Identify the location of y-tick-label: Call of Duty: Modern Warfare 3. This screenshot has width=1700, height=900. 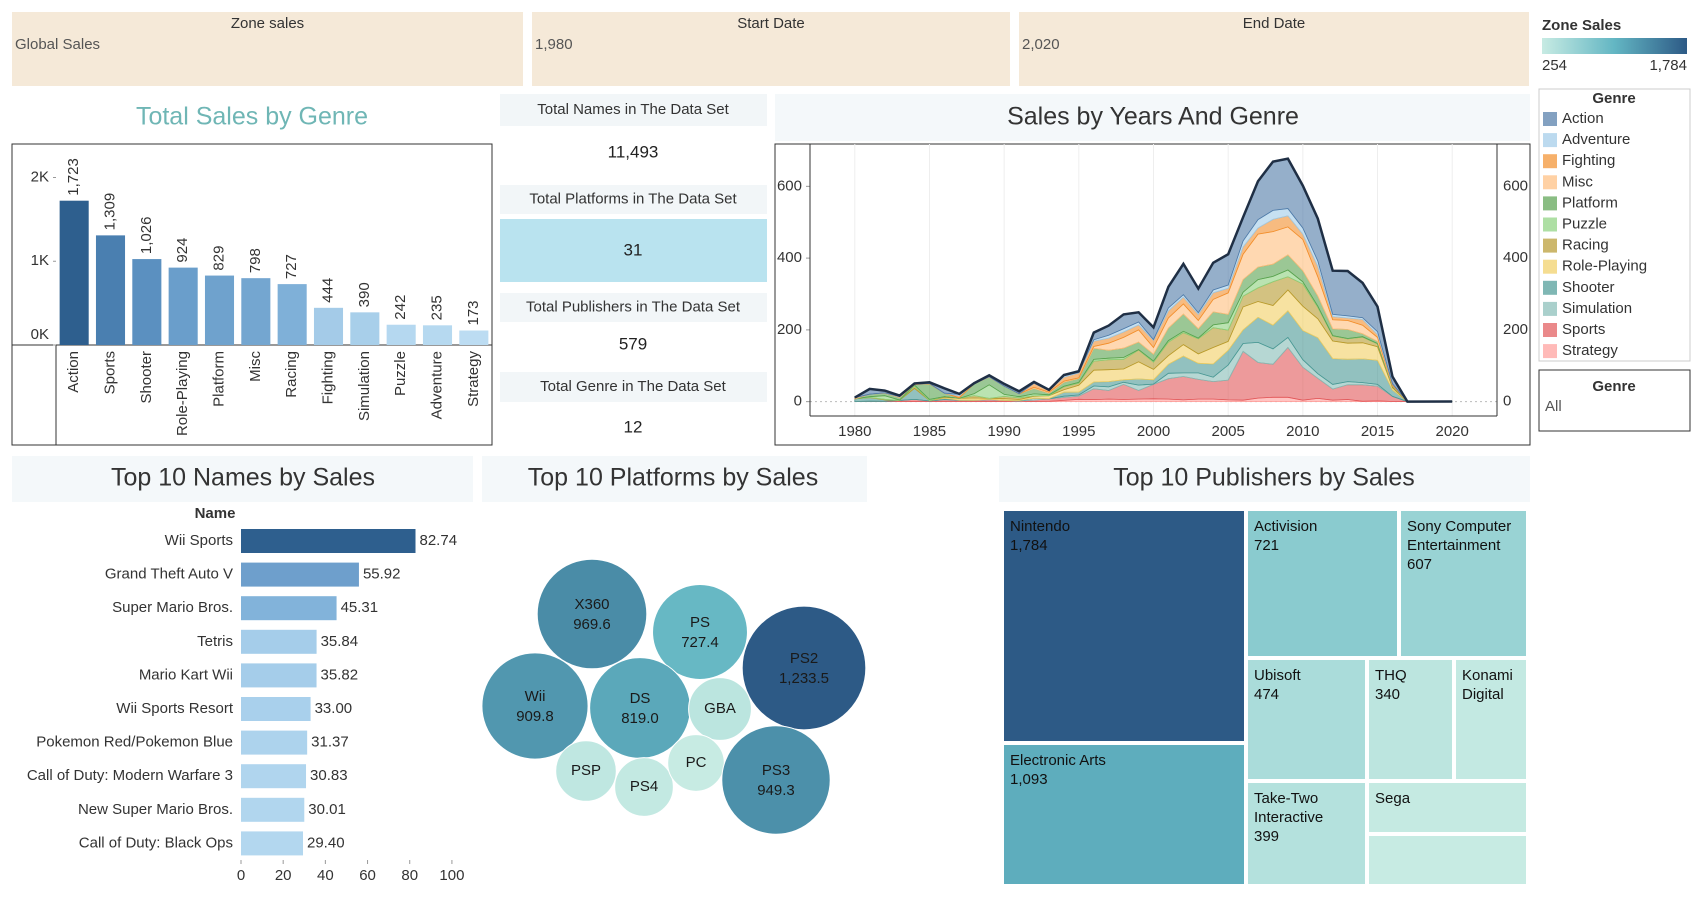
(130, 775).